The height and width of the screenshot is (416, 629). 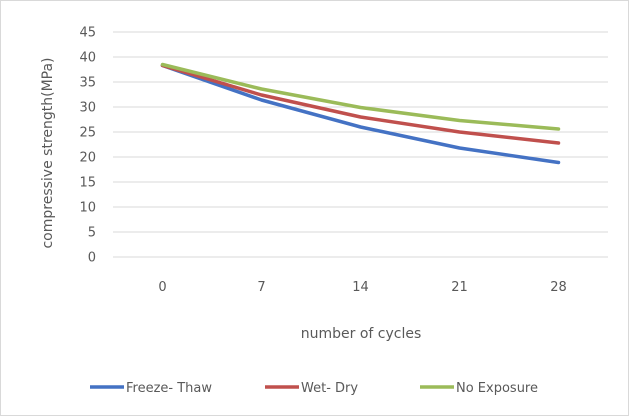 I want to click on x-axis-ticks: 0 7 14 21 28, so click(x=362, y=287).